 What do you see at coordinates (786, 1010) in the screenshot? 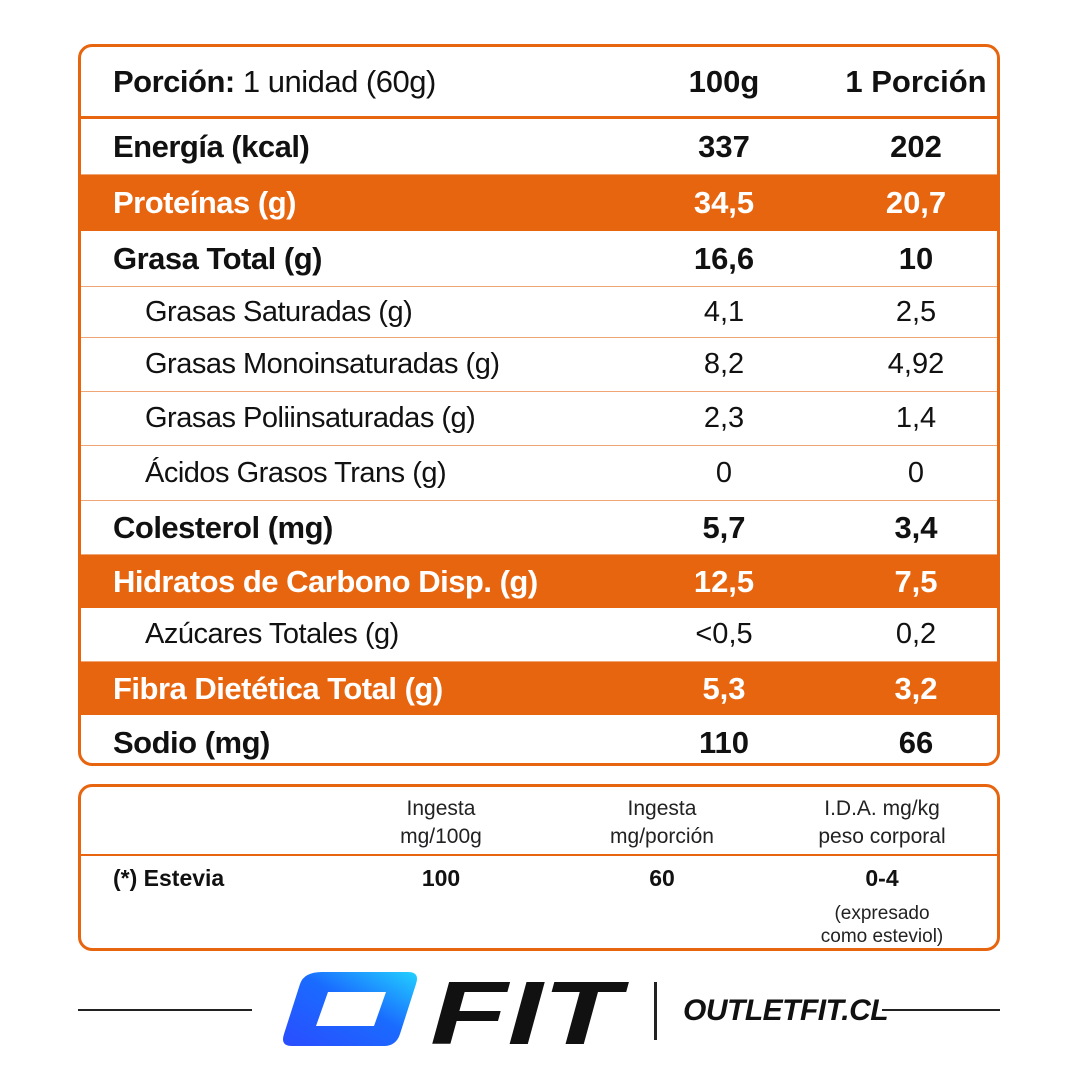
I see `website-link: OUTLETFIT.CL` at bounding box center [786, 1010].